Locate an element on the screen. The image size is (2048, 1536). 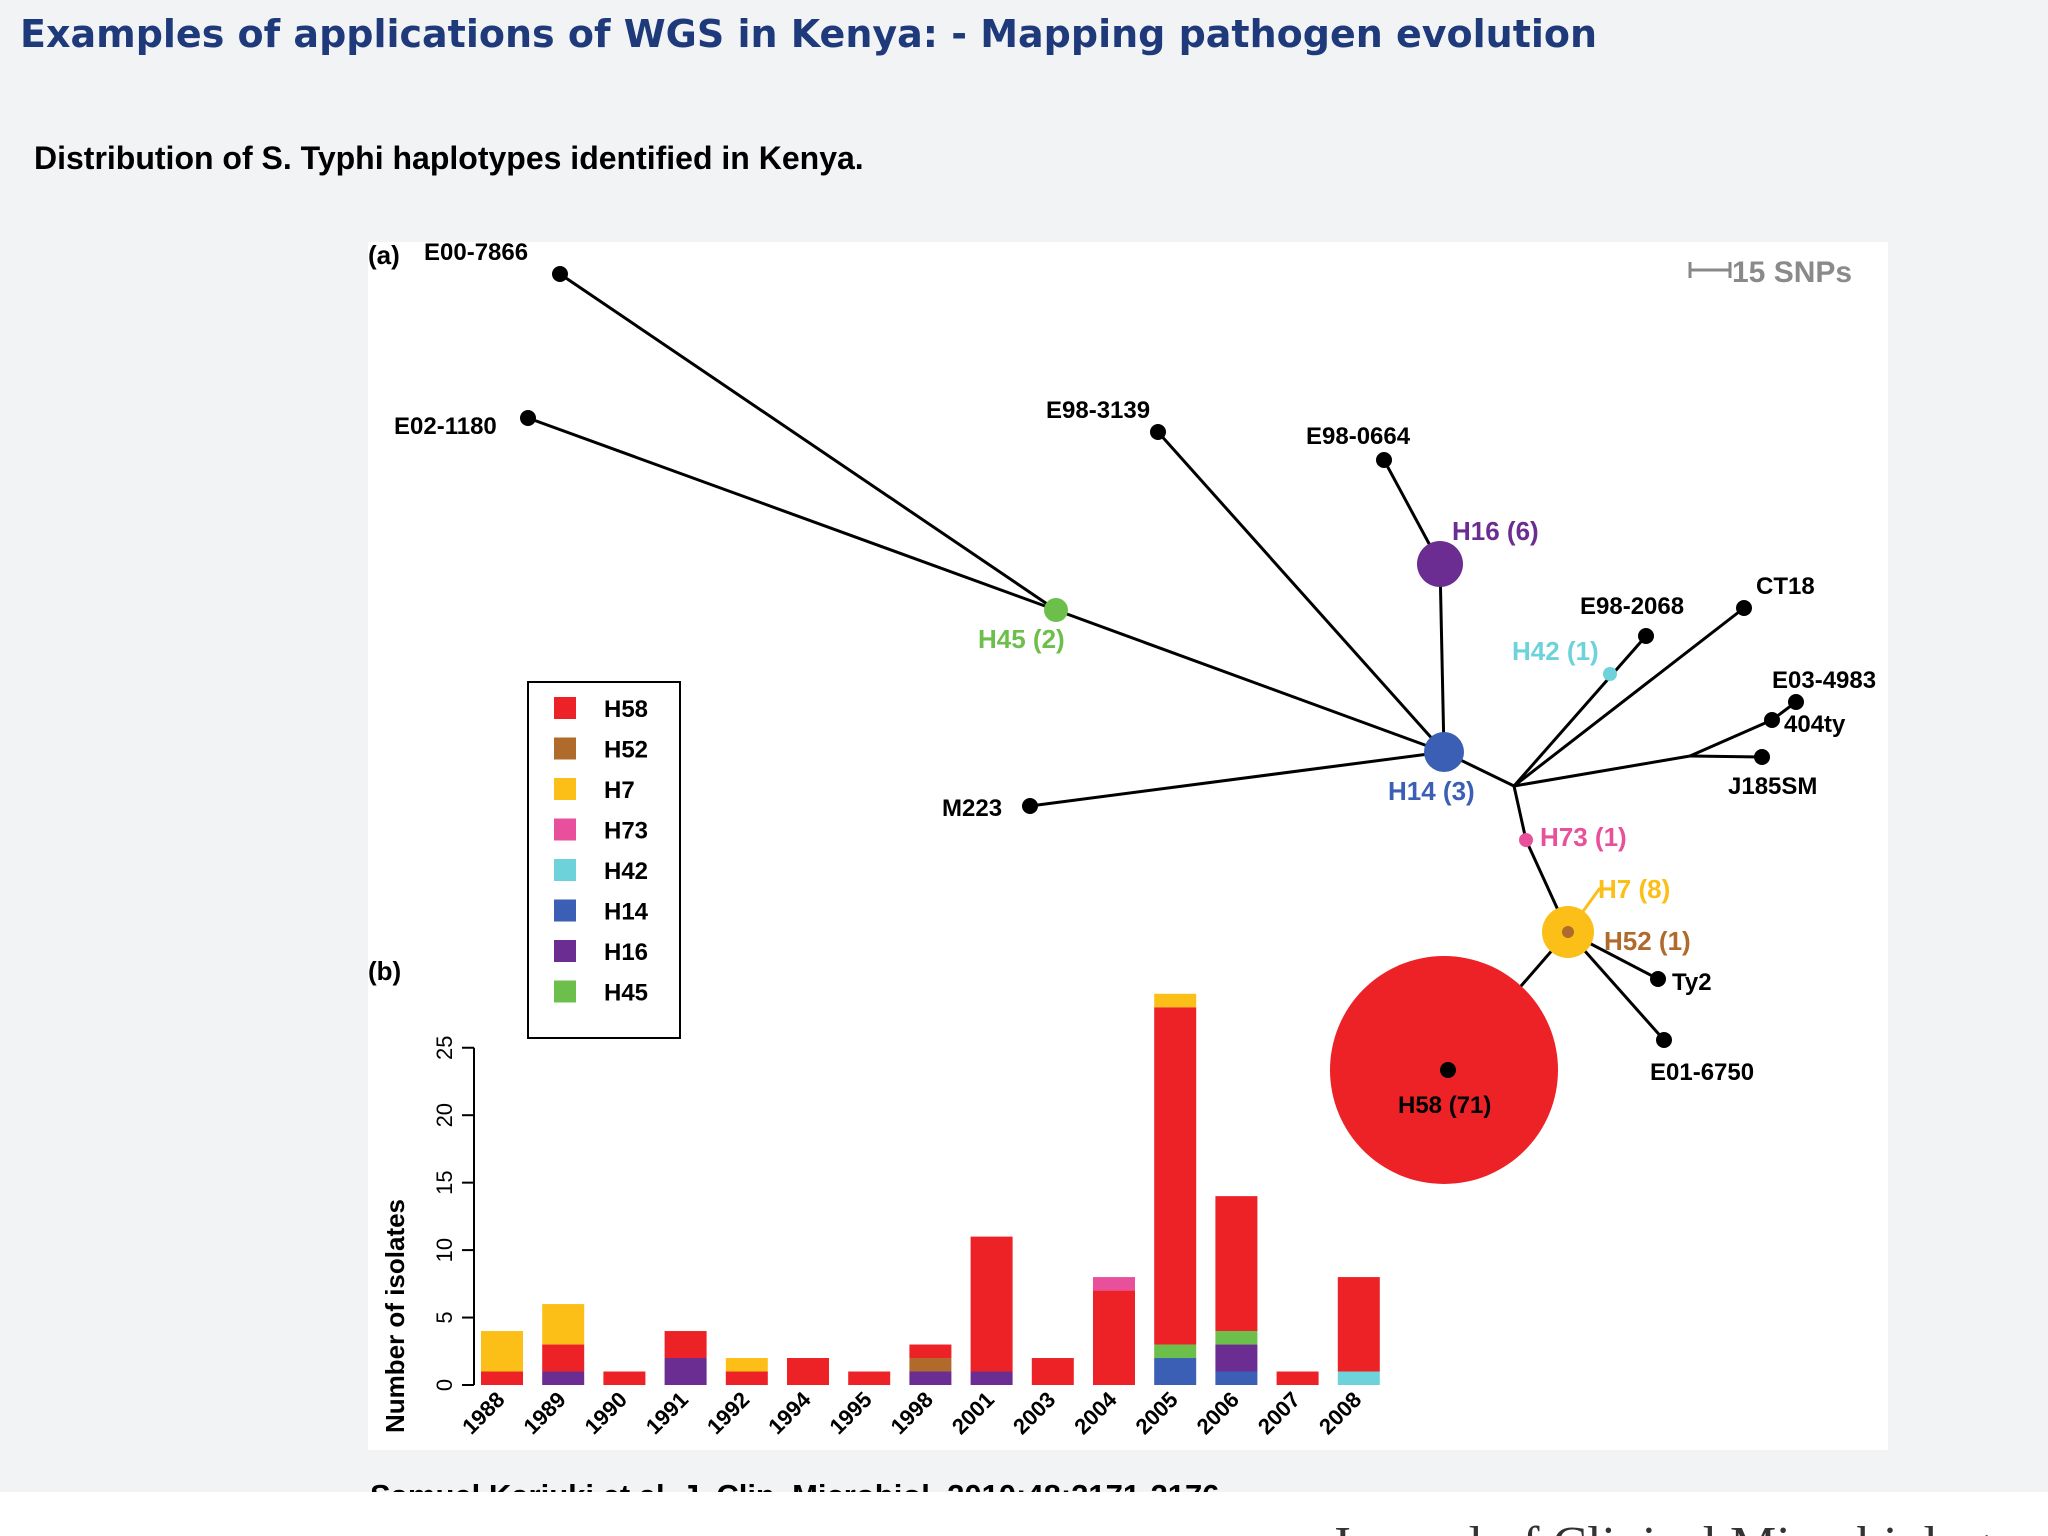
branch-ct18 is located at coordinates (1629, 697).